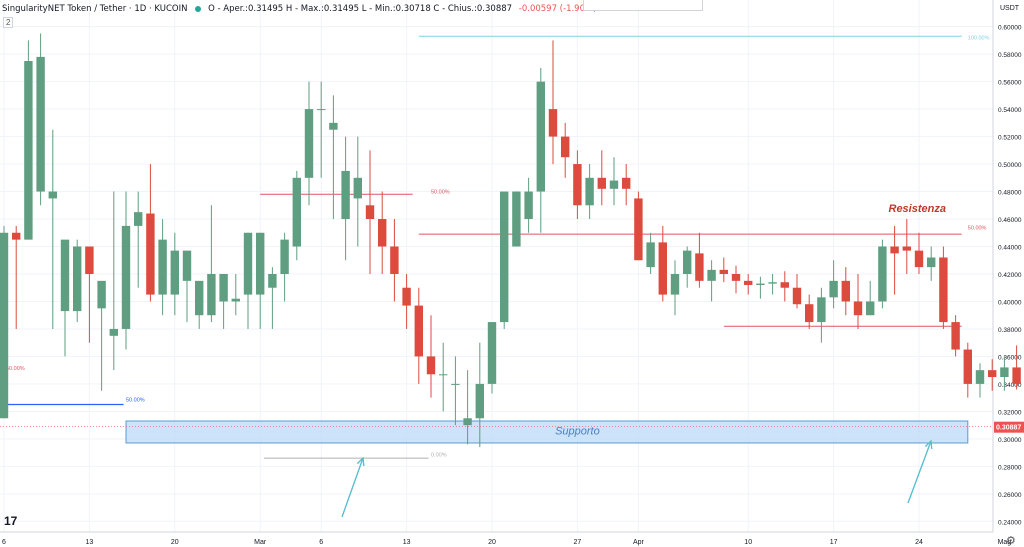 This screenshot has height=547, width=1024. What do you see at coordinates (547, 432) in the screenshot?
I see `support-zone` at bounding box center [547, 432].